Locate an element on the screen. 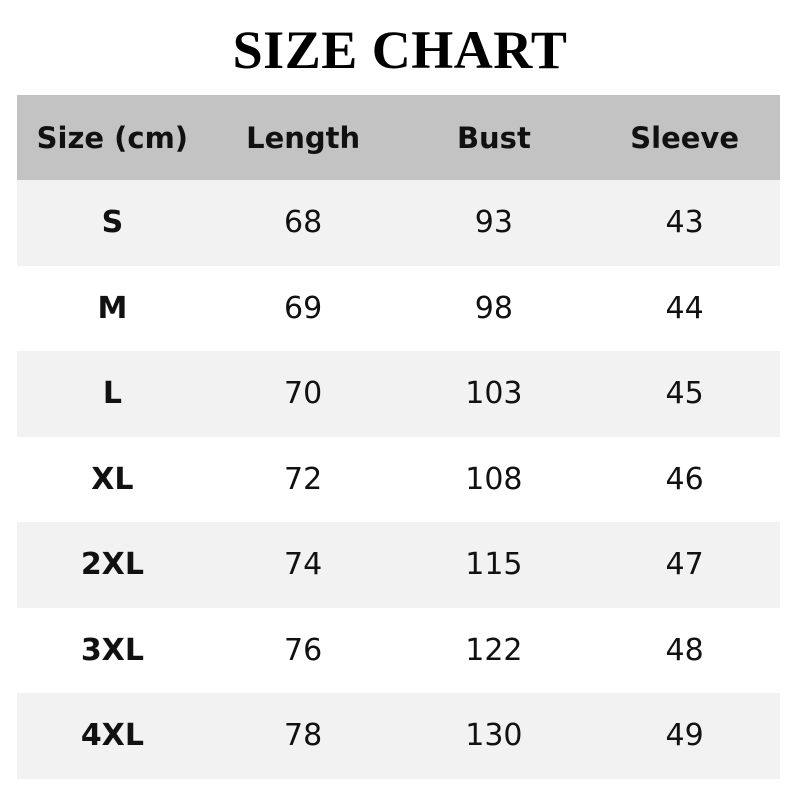  table-row: 4XL 78 130 49 is located at coordinates (398, 736).